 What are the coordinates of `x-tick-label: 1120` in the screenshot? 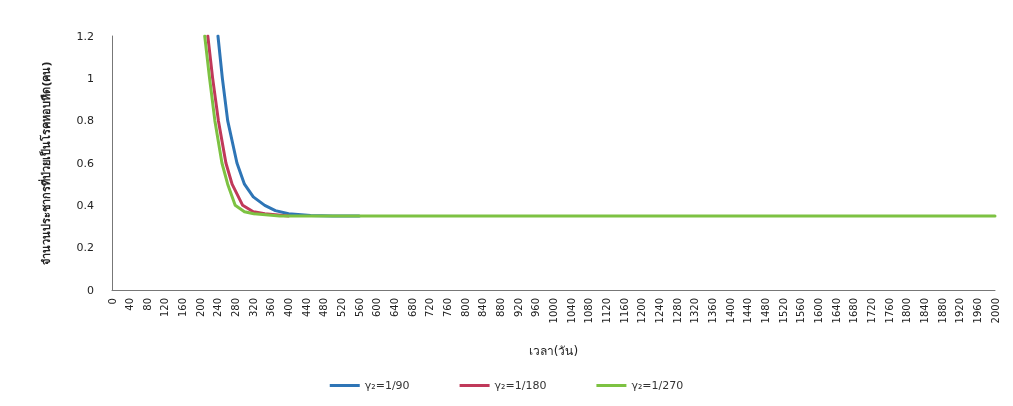 It's located at (606, 311).